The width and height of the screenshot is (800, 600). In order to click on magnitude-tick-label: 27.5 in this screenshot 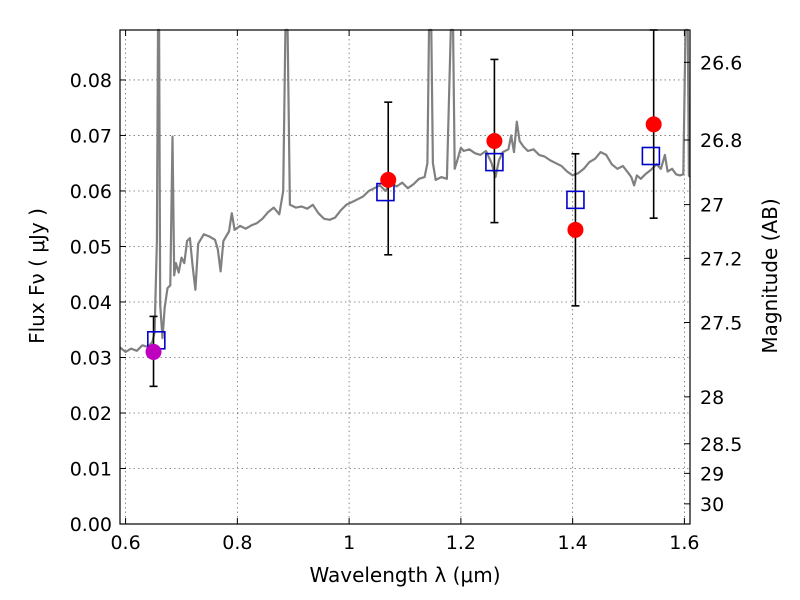, I will do `click(721, 323)`.